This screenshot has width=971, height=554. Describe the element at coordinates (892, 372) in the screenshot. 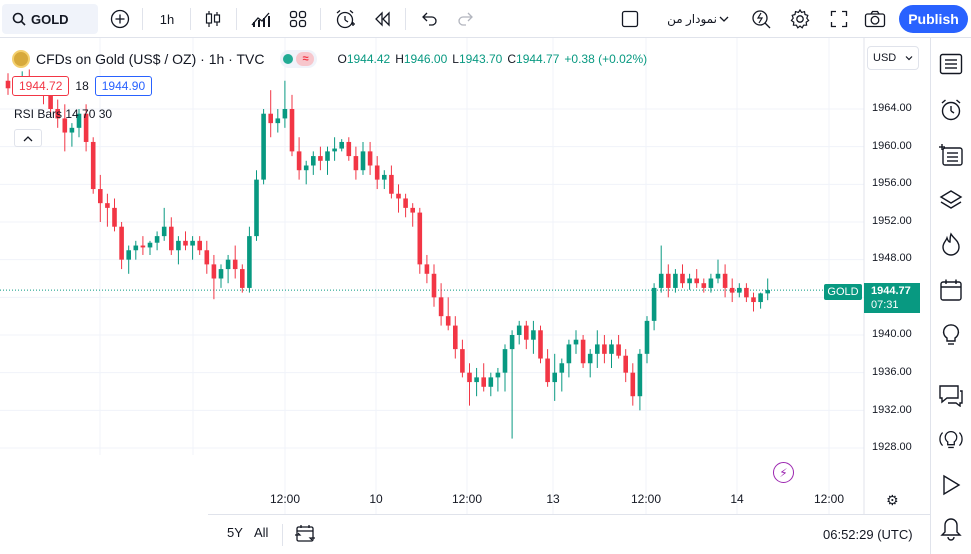

I see `y-tick-label: 1936.00` at that location.